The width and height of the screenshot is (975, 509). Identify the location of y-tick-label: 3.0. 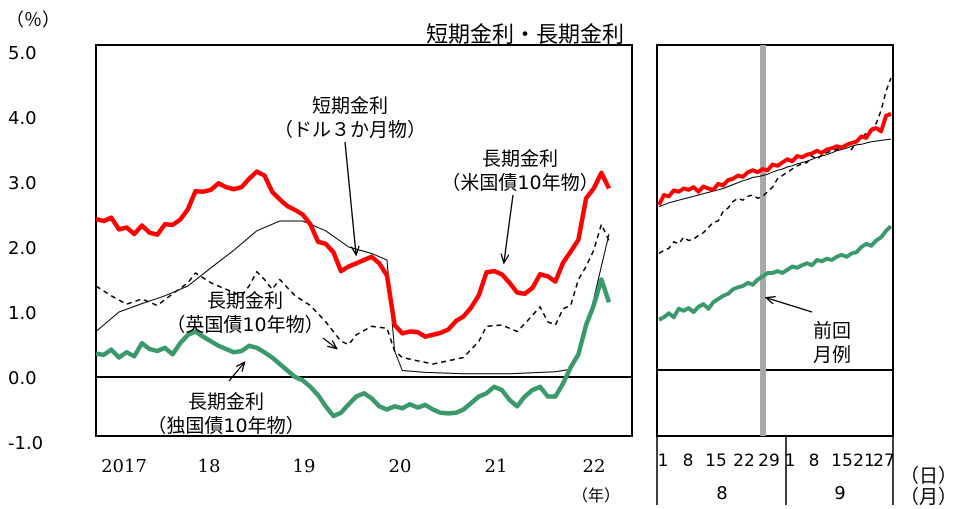
(22, 183).